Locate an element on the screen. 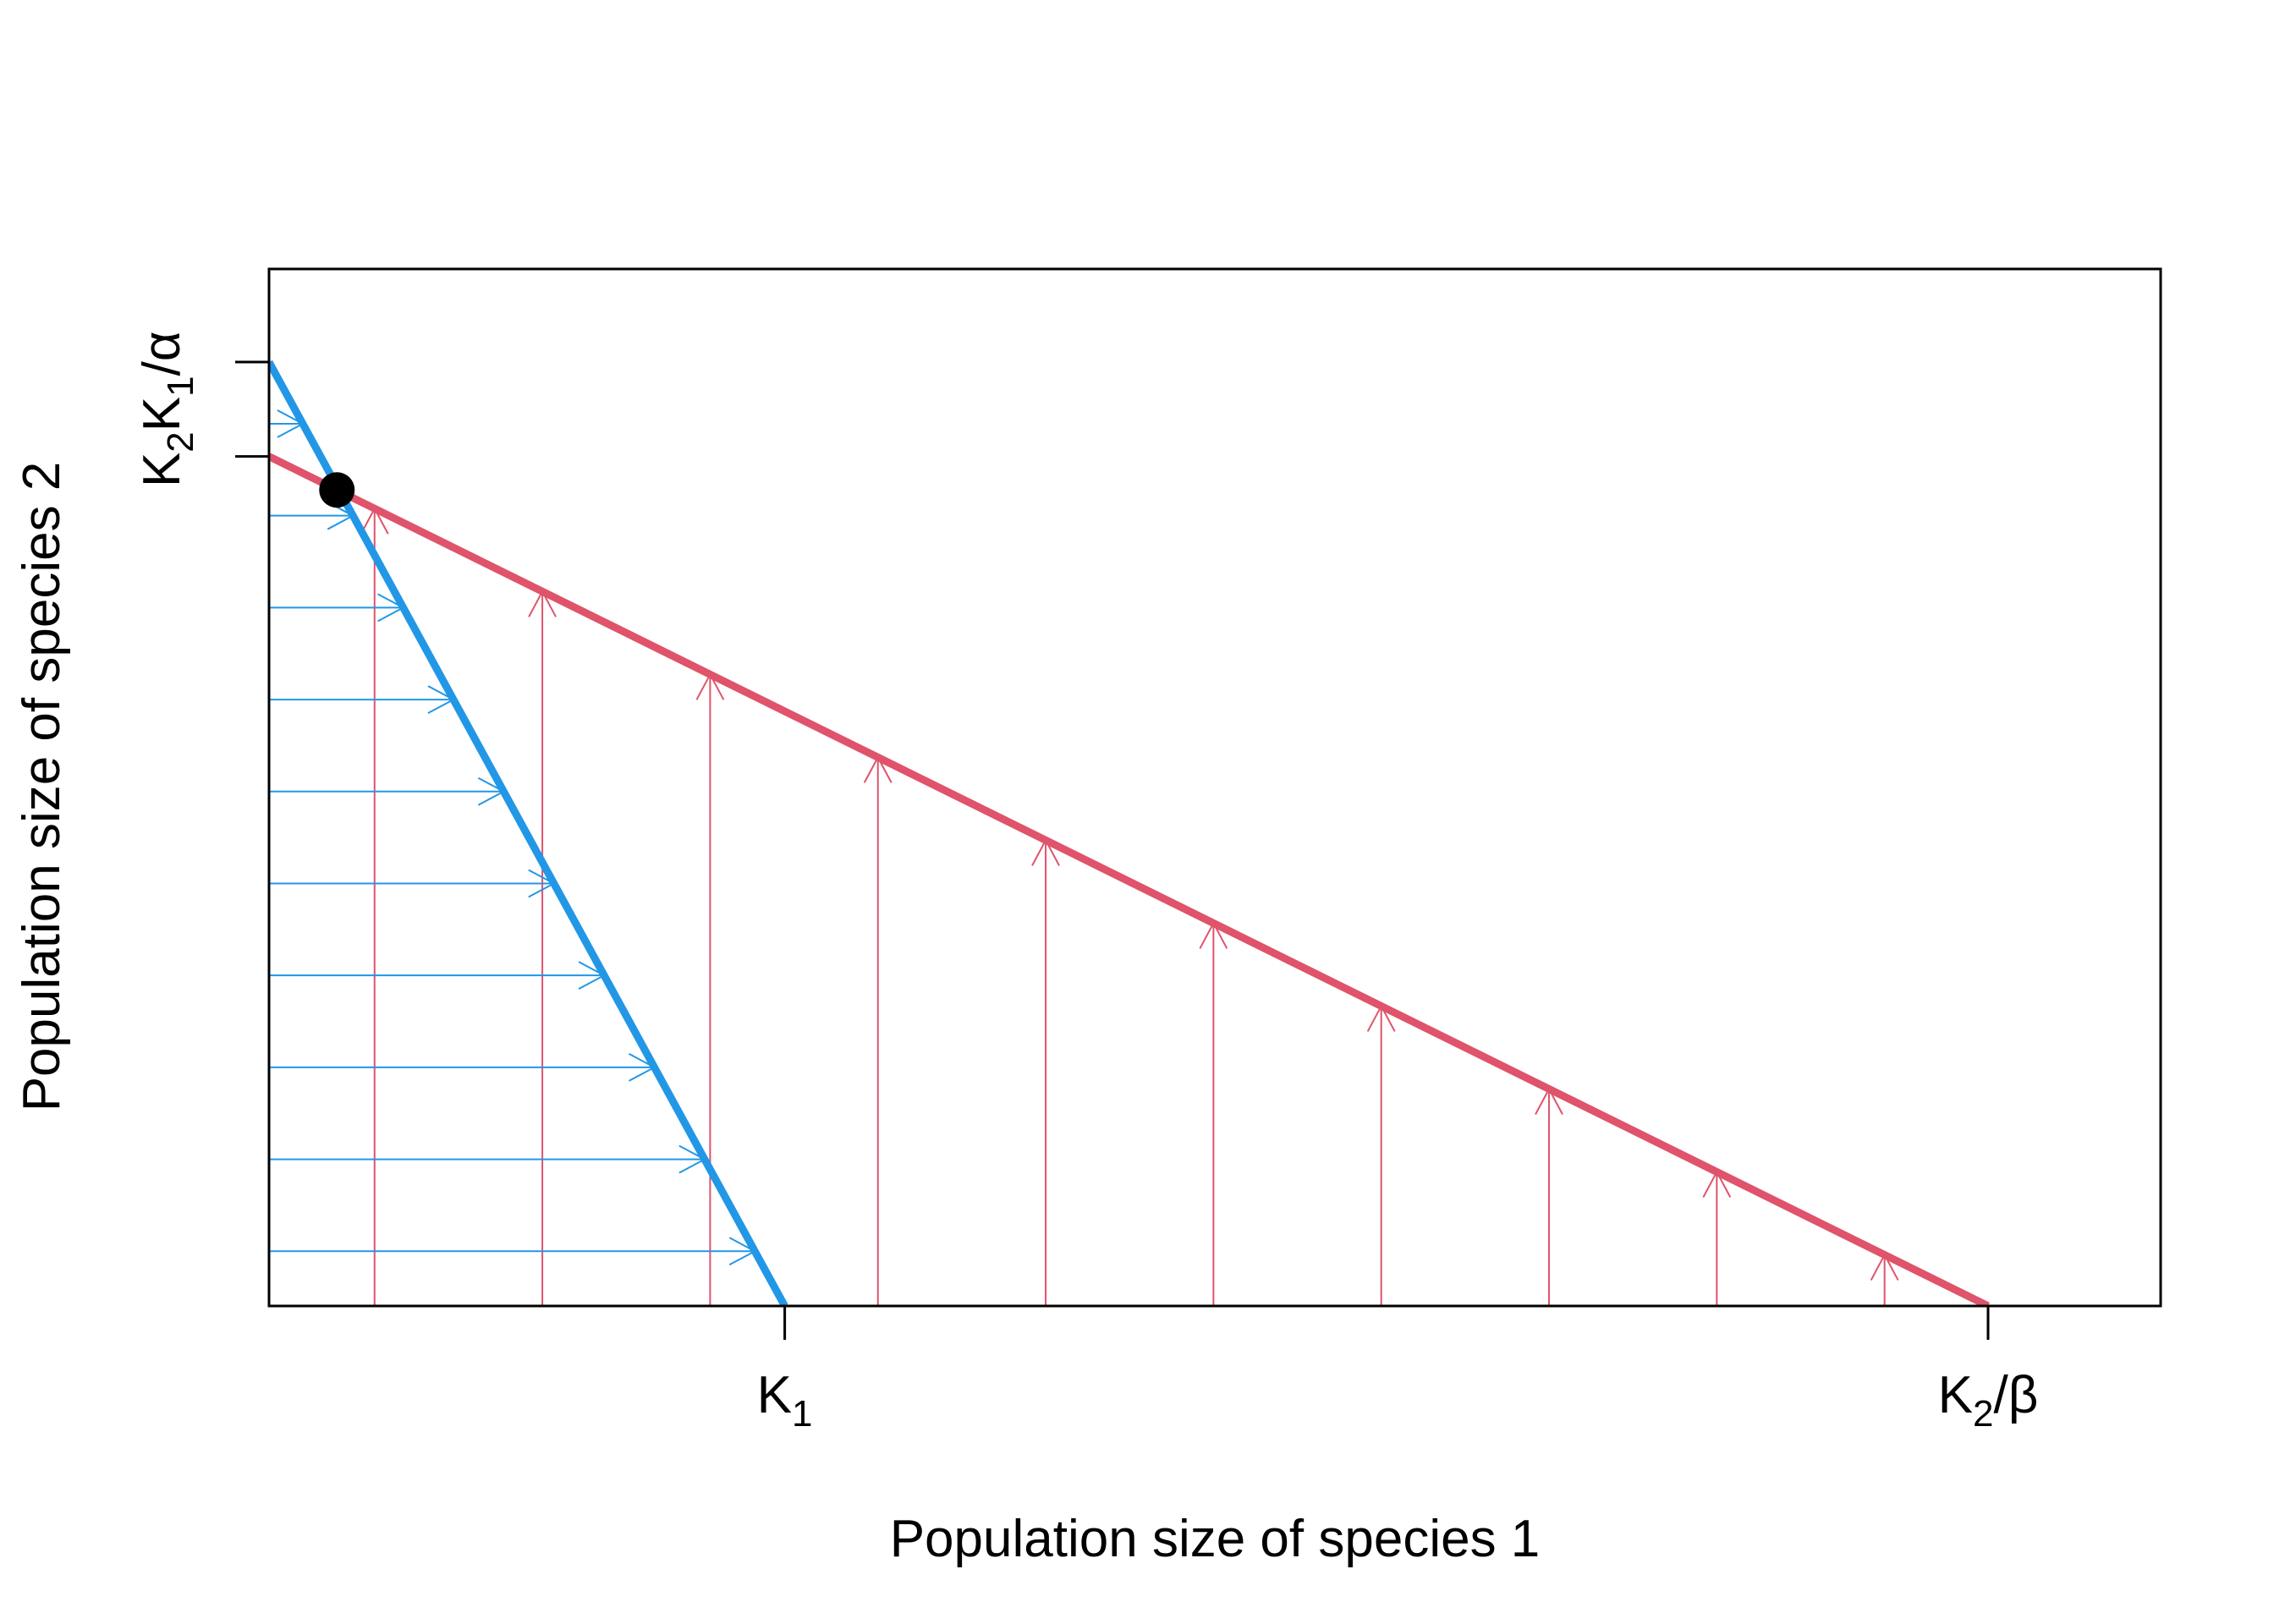  y-axis-title: Population size of species 2 is located at coordinates (42, 787).